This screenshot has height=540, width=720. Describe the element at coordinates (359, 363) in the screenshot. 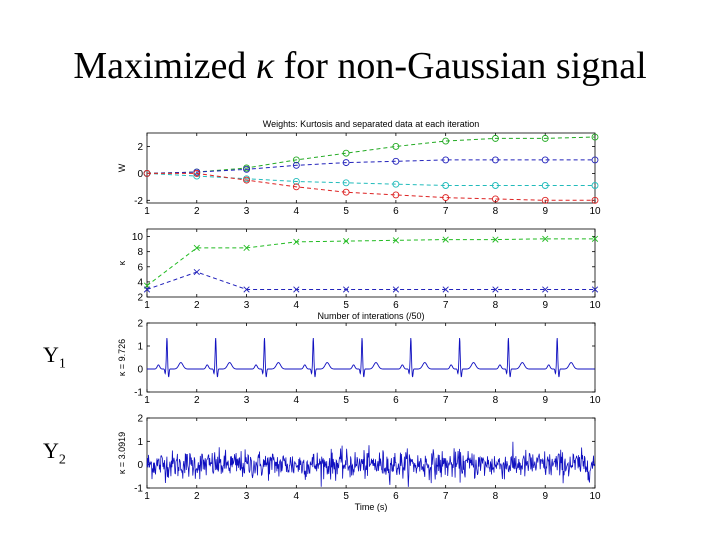

I see `chart-panel-3: 1 2 3 4 5 6 7 8 9 10 -1 0 1 2 κ = 9.726` at that location.